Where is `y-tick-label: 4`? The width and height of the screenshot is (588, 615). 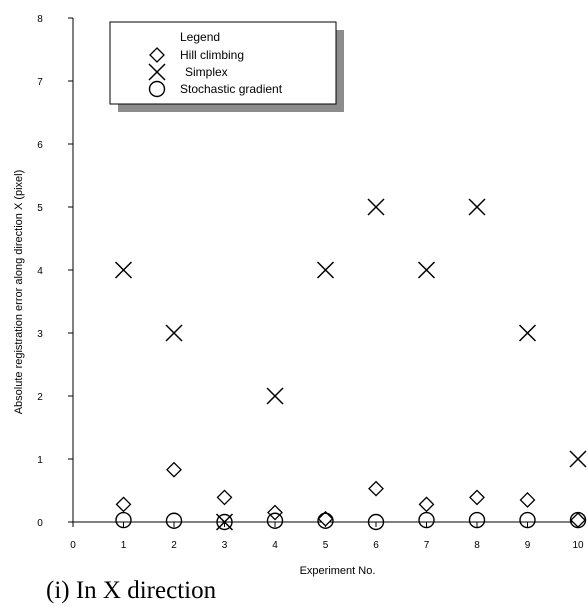 y-tick-label: 4 is located at coordinates (40, 271).